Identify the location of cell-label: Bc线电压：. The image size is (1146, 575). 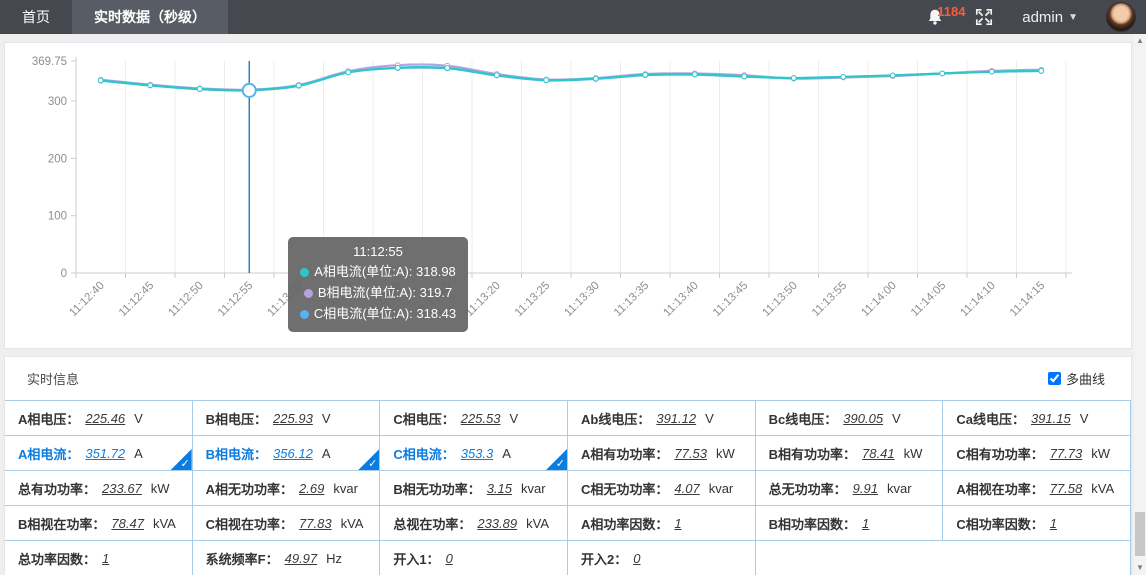
(803, 419).